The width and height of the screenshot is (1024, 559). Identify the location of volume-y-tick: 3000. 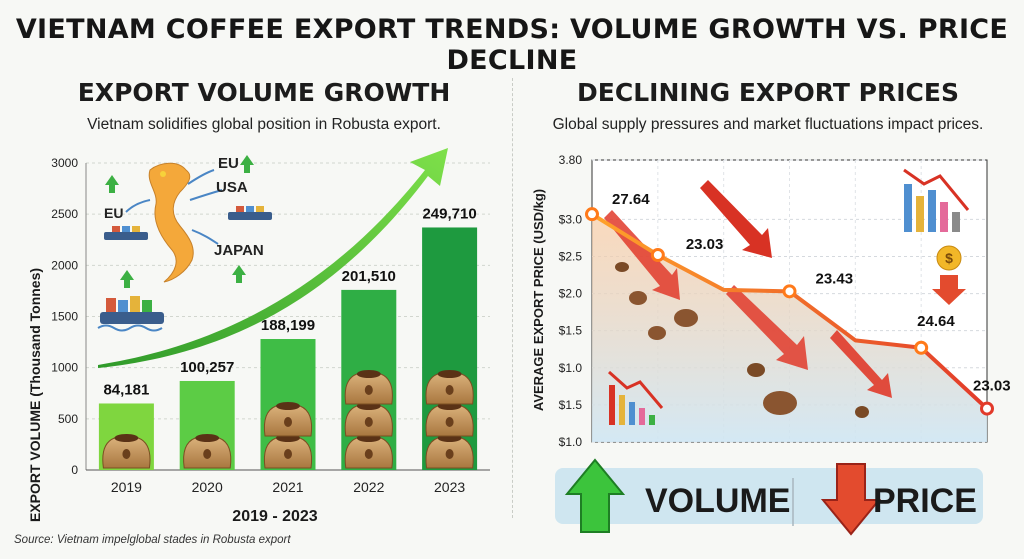
(64, 163).